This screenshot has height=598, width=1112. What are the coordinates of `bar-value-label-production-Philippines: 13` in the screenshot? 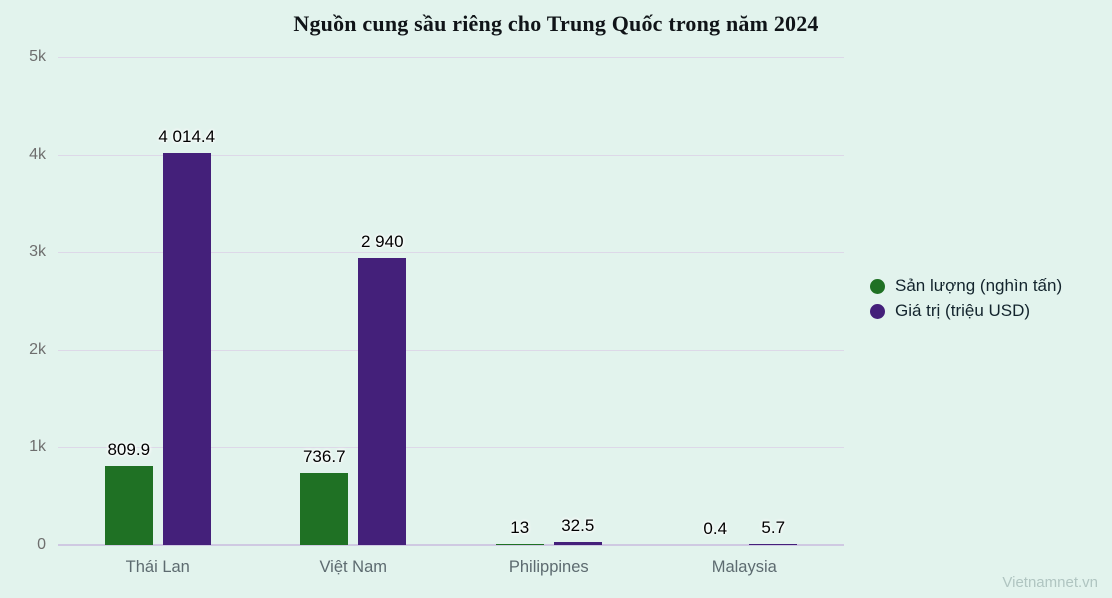 It's located at (520, 527).